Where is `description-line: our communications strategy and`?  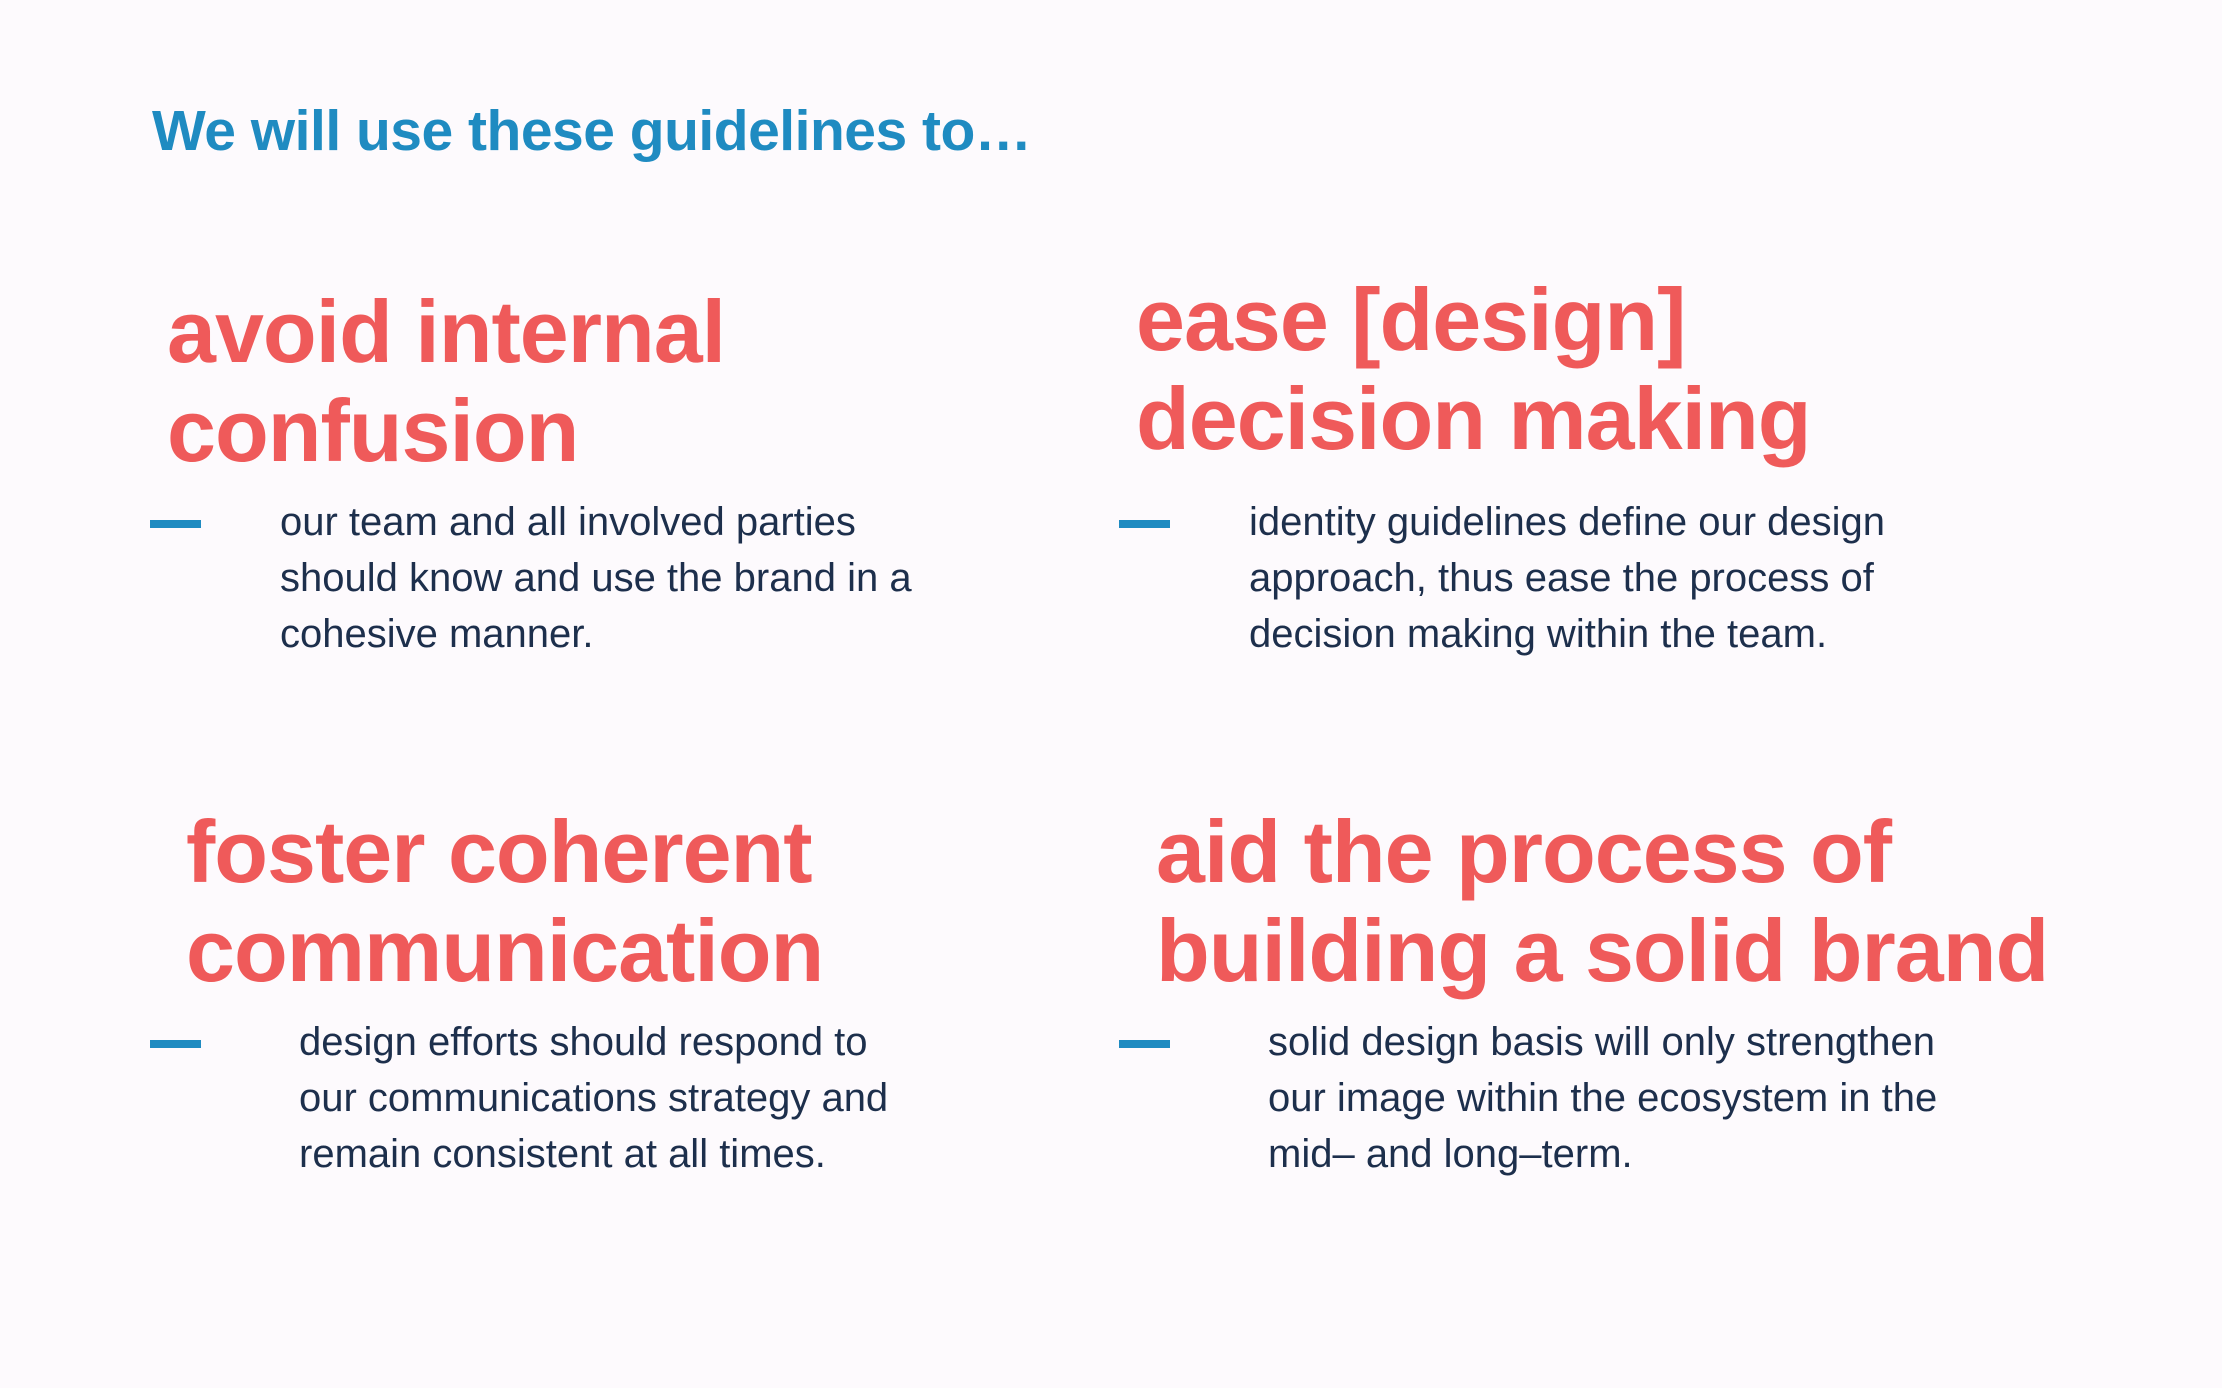
description-line: our communications strategy and is located at coordinates (594, 1098).